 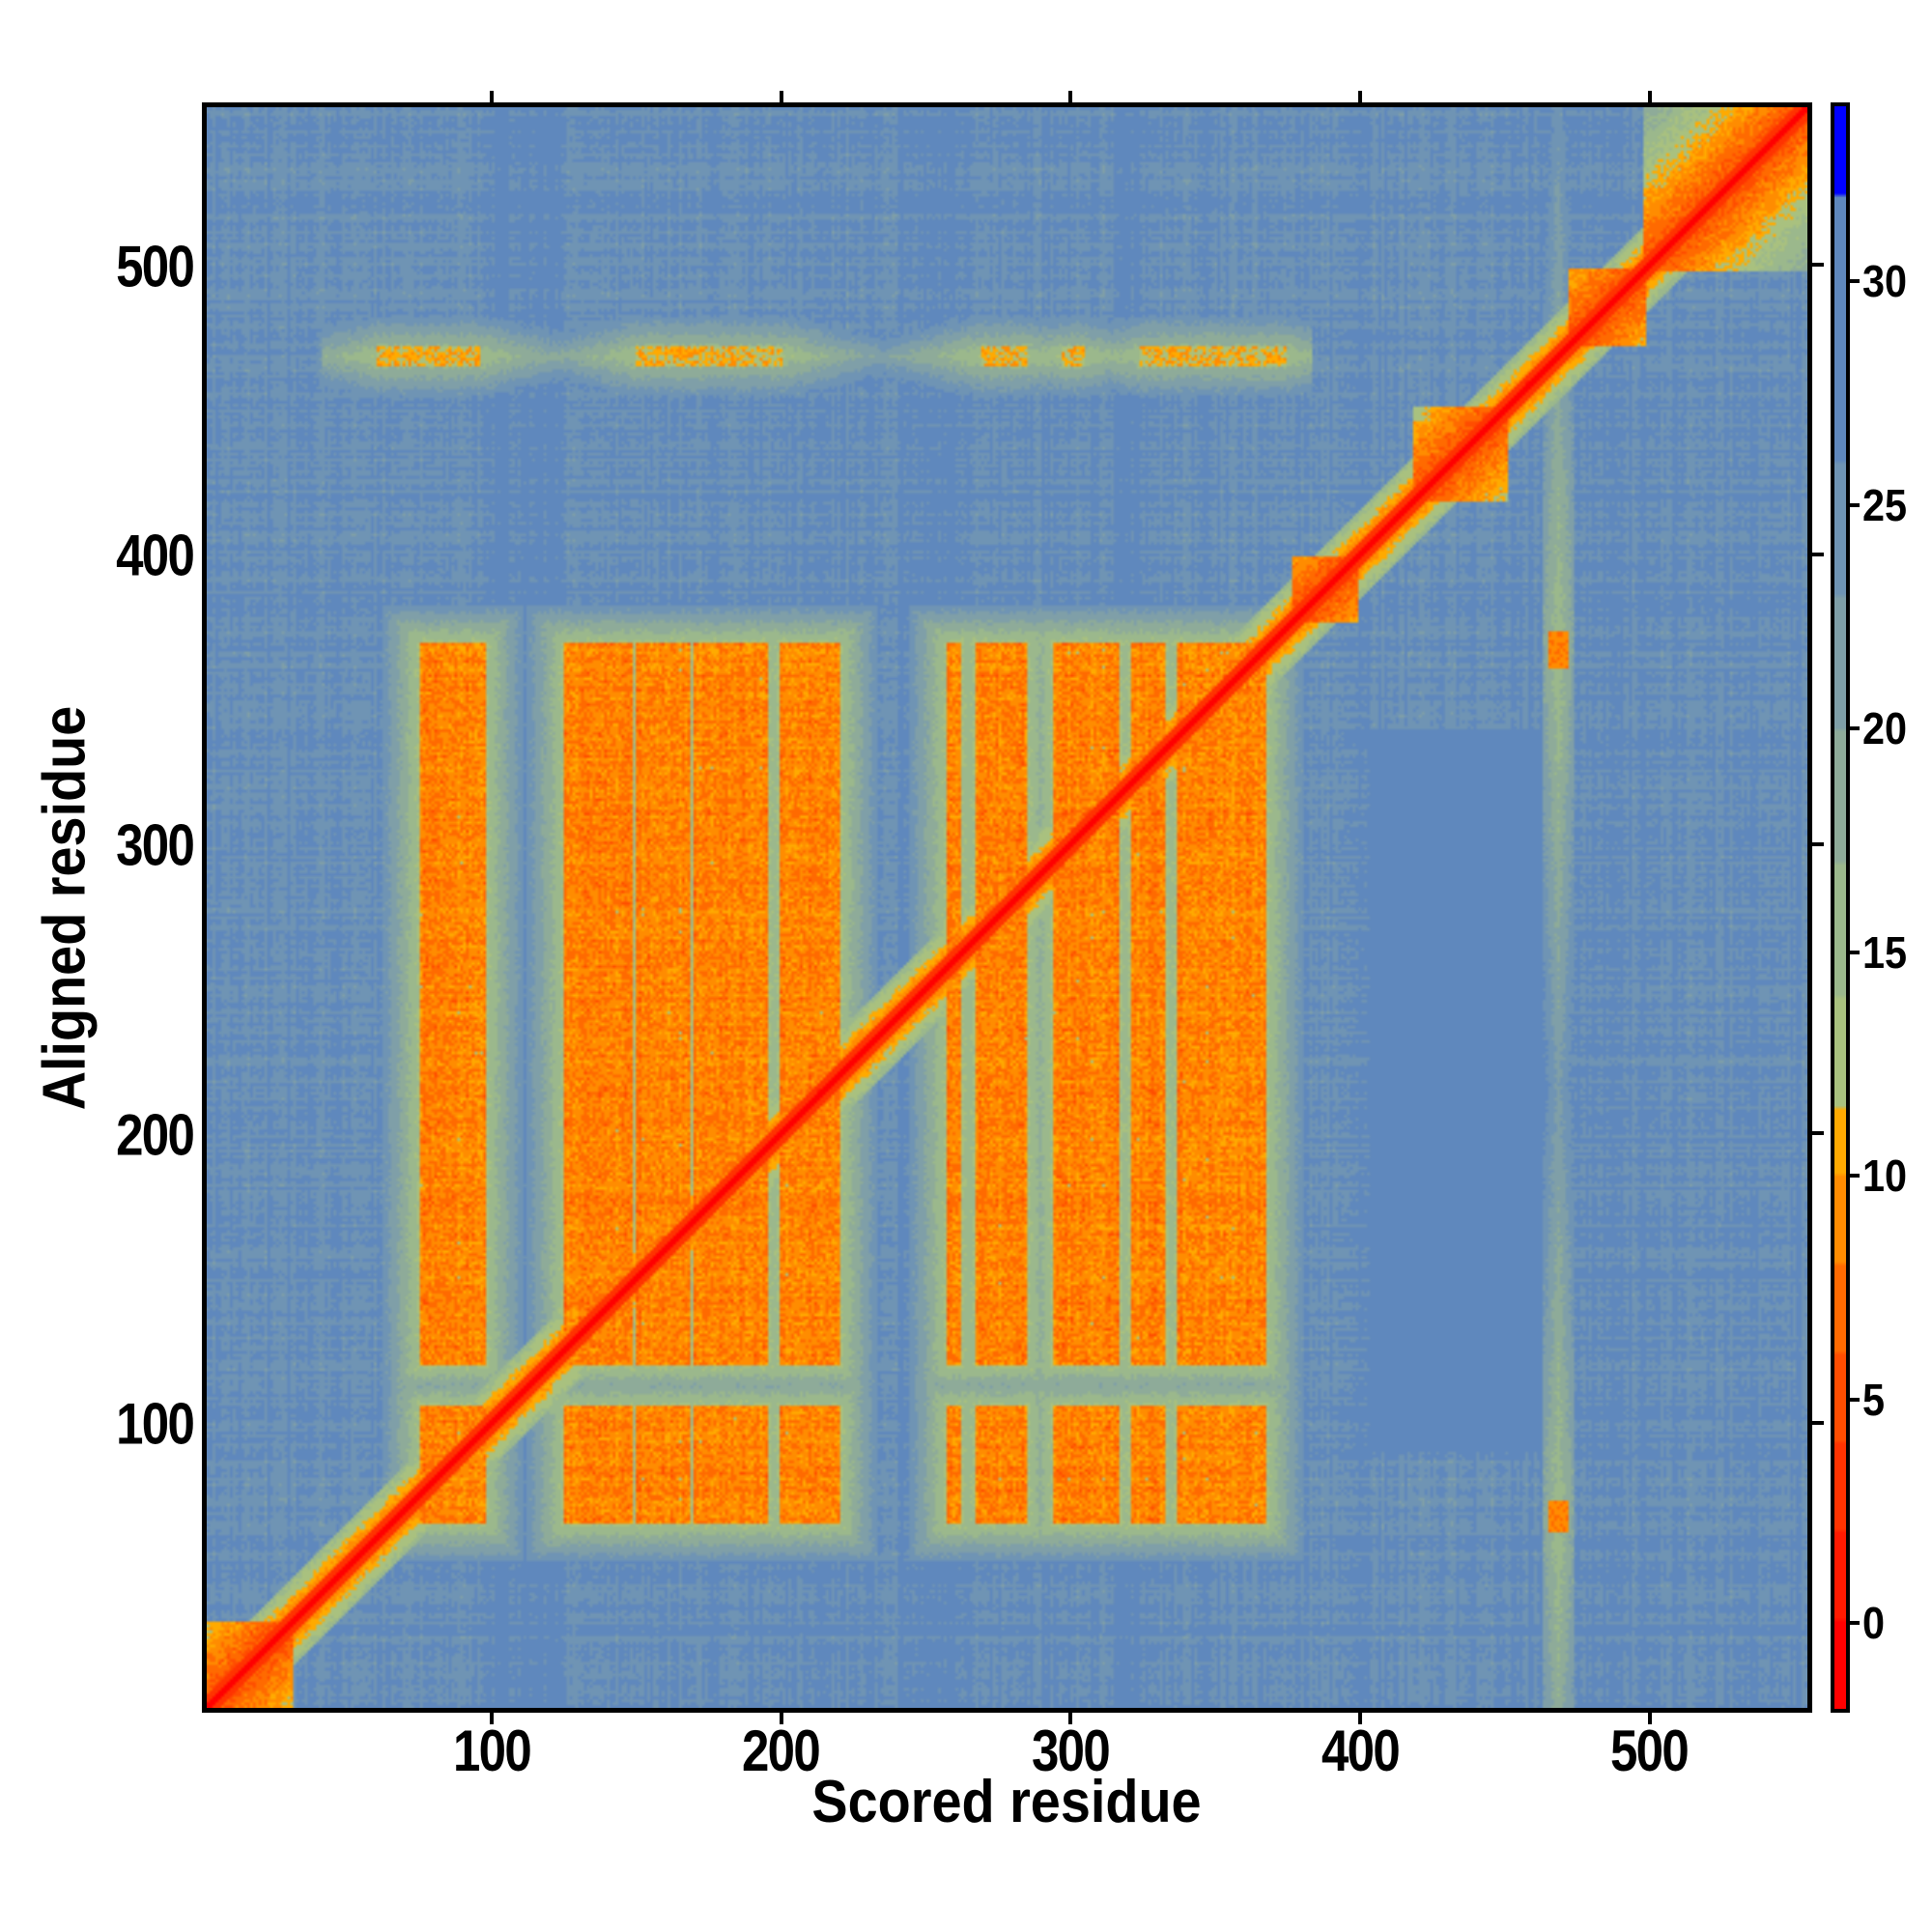 I want to click on y-tick-label-300: 300, so click(x=155, y=845).